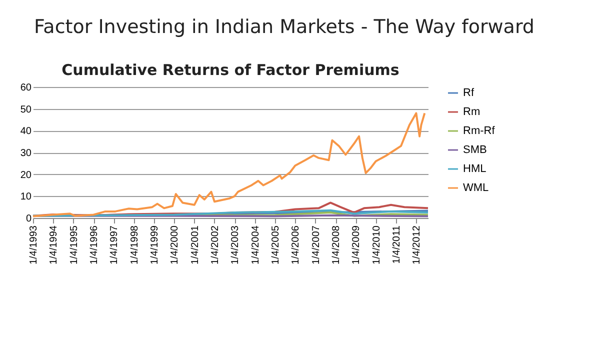 Image resolution: width=600 pixels, height=342 pixels. I want to click on x-tick-label: 1/4/2011, so click(396, 244).